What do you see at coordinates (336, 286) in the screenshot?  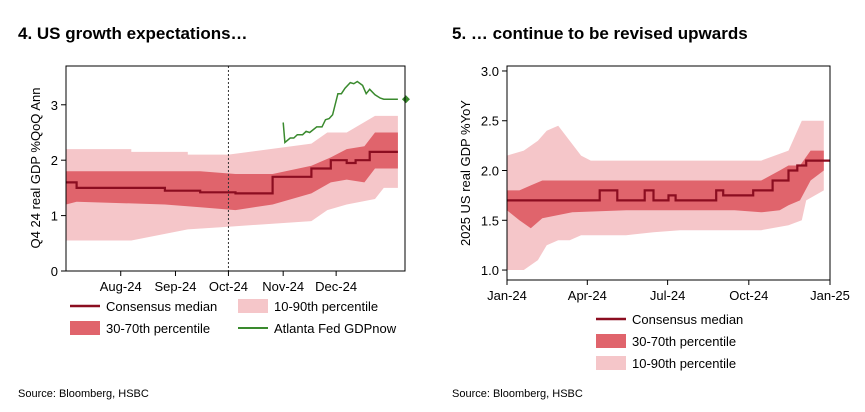 I see `x-tick-label: Dec-24` at bounding box center [336, 286].